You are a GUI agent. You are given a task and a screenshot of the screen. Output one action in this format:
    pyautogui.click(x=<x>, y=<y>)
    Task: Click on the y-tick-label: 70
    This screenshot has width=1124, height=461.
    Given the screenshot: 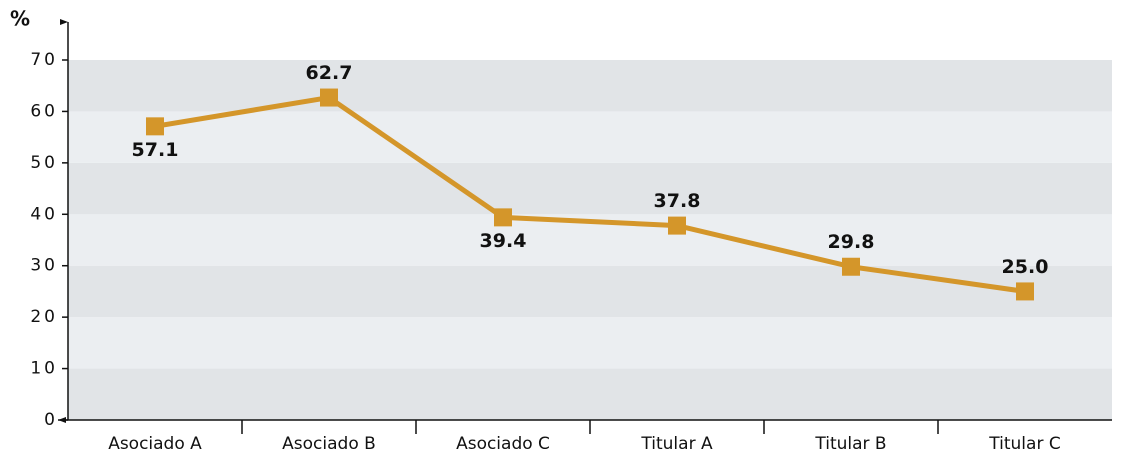 What is the action you would take?
    pyautogui.click(x=44, y=60)
    